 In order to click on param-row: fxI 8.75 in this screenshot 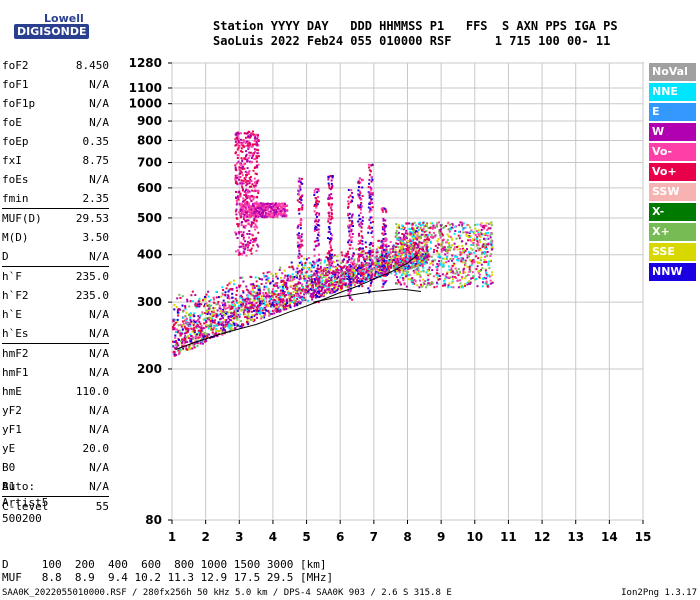, I will do `click(55, 160)`.